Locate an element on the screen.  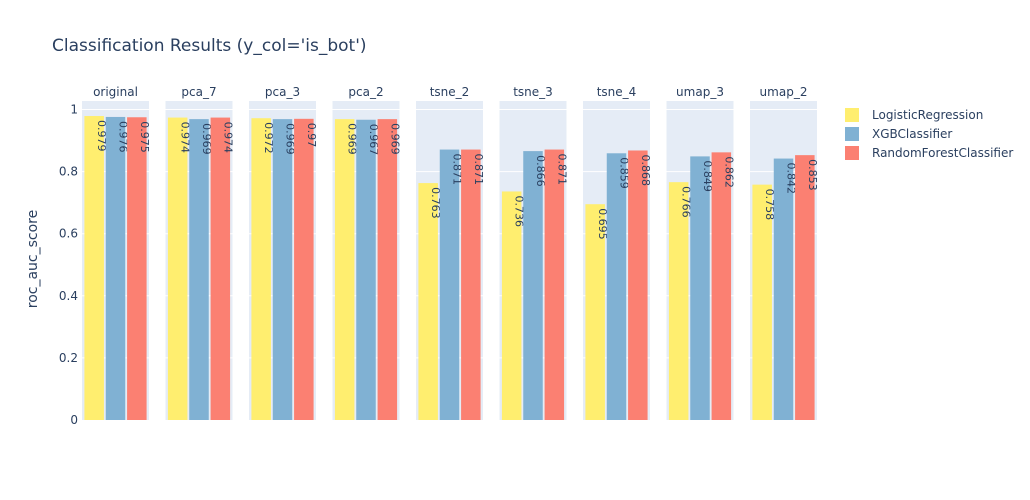
facet-label: original is located at coordinates (115, 92).